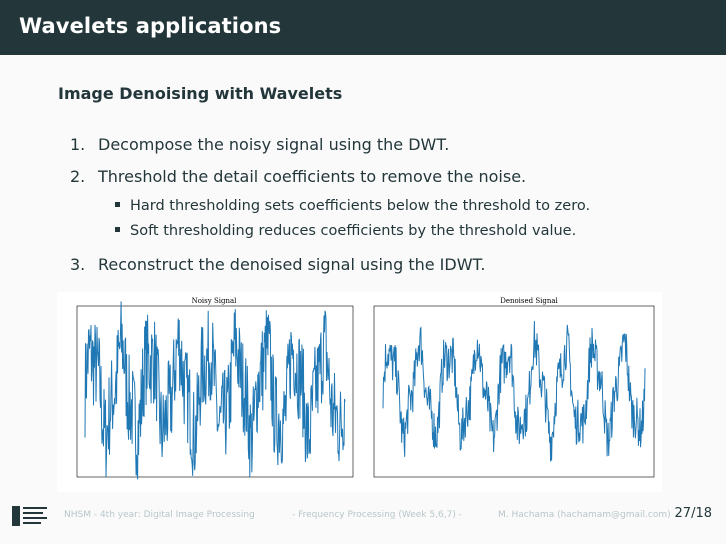 This screenshot has height=544, width=726. I want to click on slide-subtitle: Image Denoising with Wavelets, so click(200, 93).